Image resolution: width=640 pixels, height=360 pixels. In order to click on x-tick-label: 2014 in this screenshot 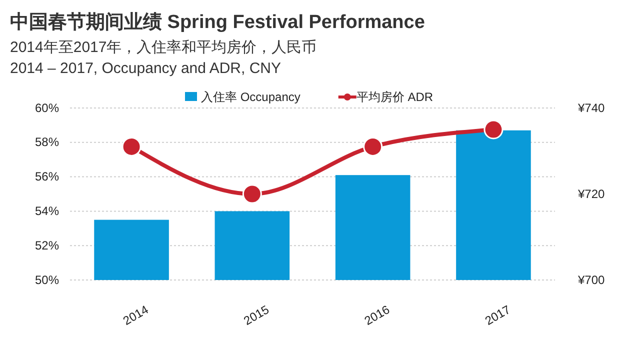, I will do `click(136, 315)`.